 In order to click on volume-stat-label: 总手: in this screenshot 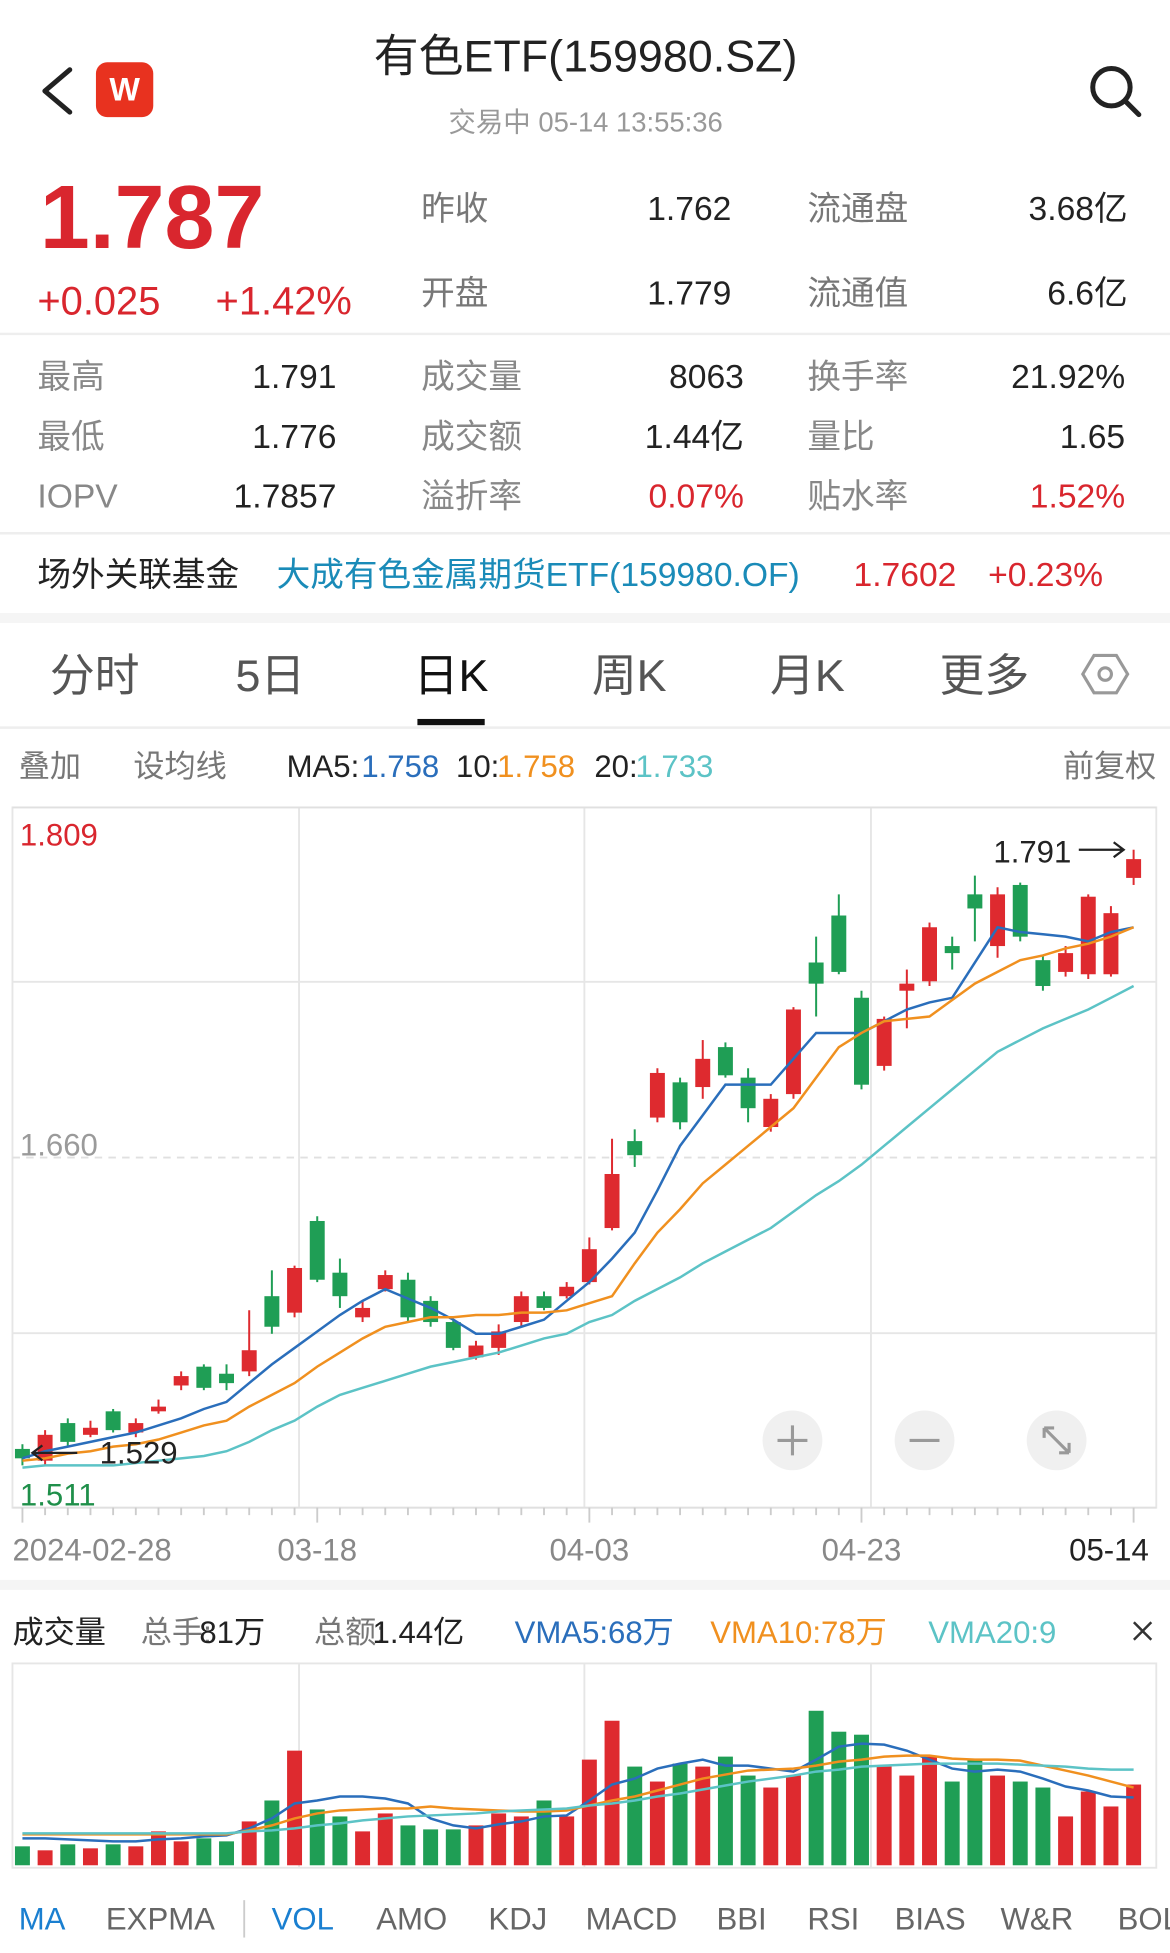, I will do `click(176, 1632)`.